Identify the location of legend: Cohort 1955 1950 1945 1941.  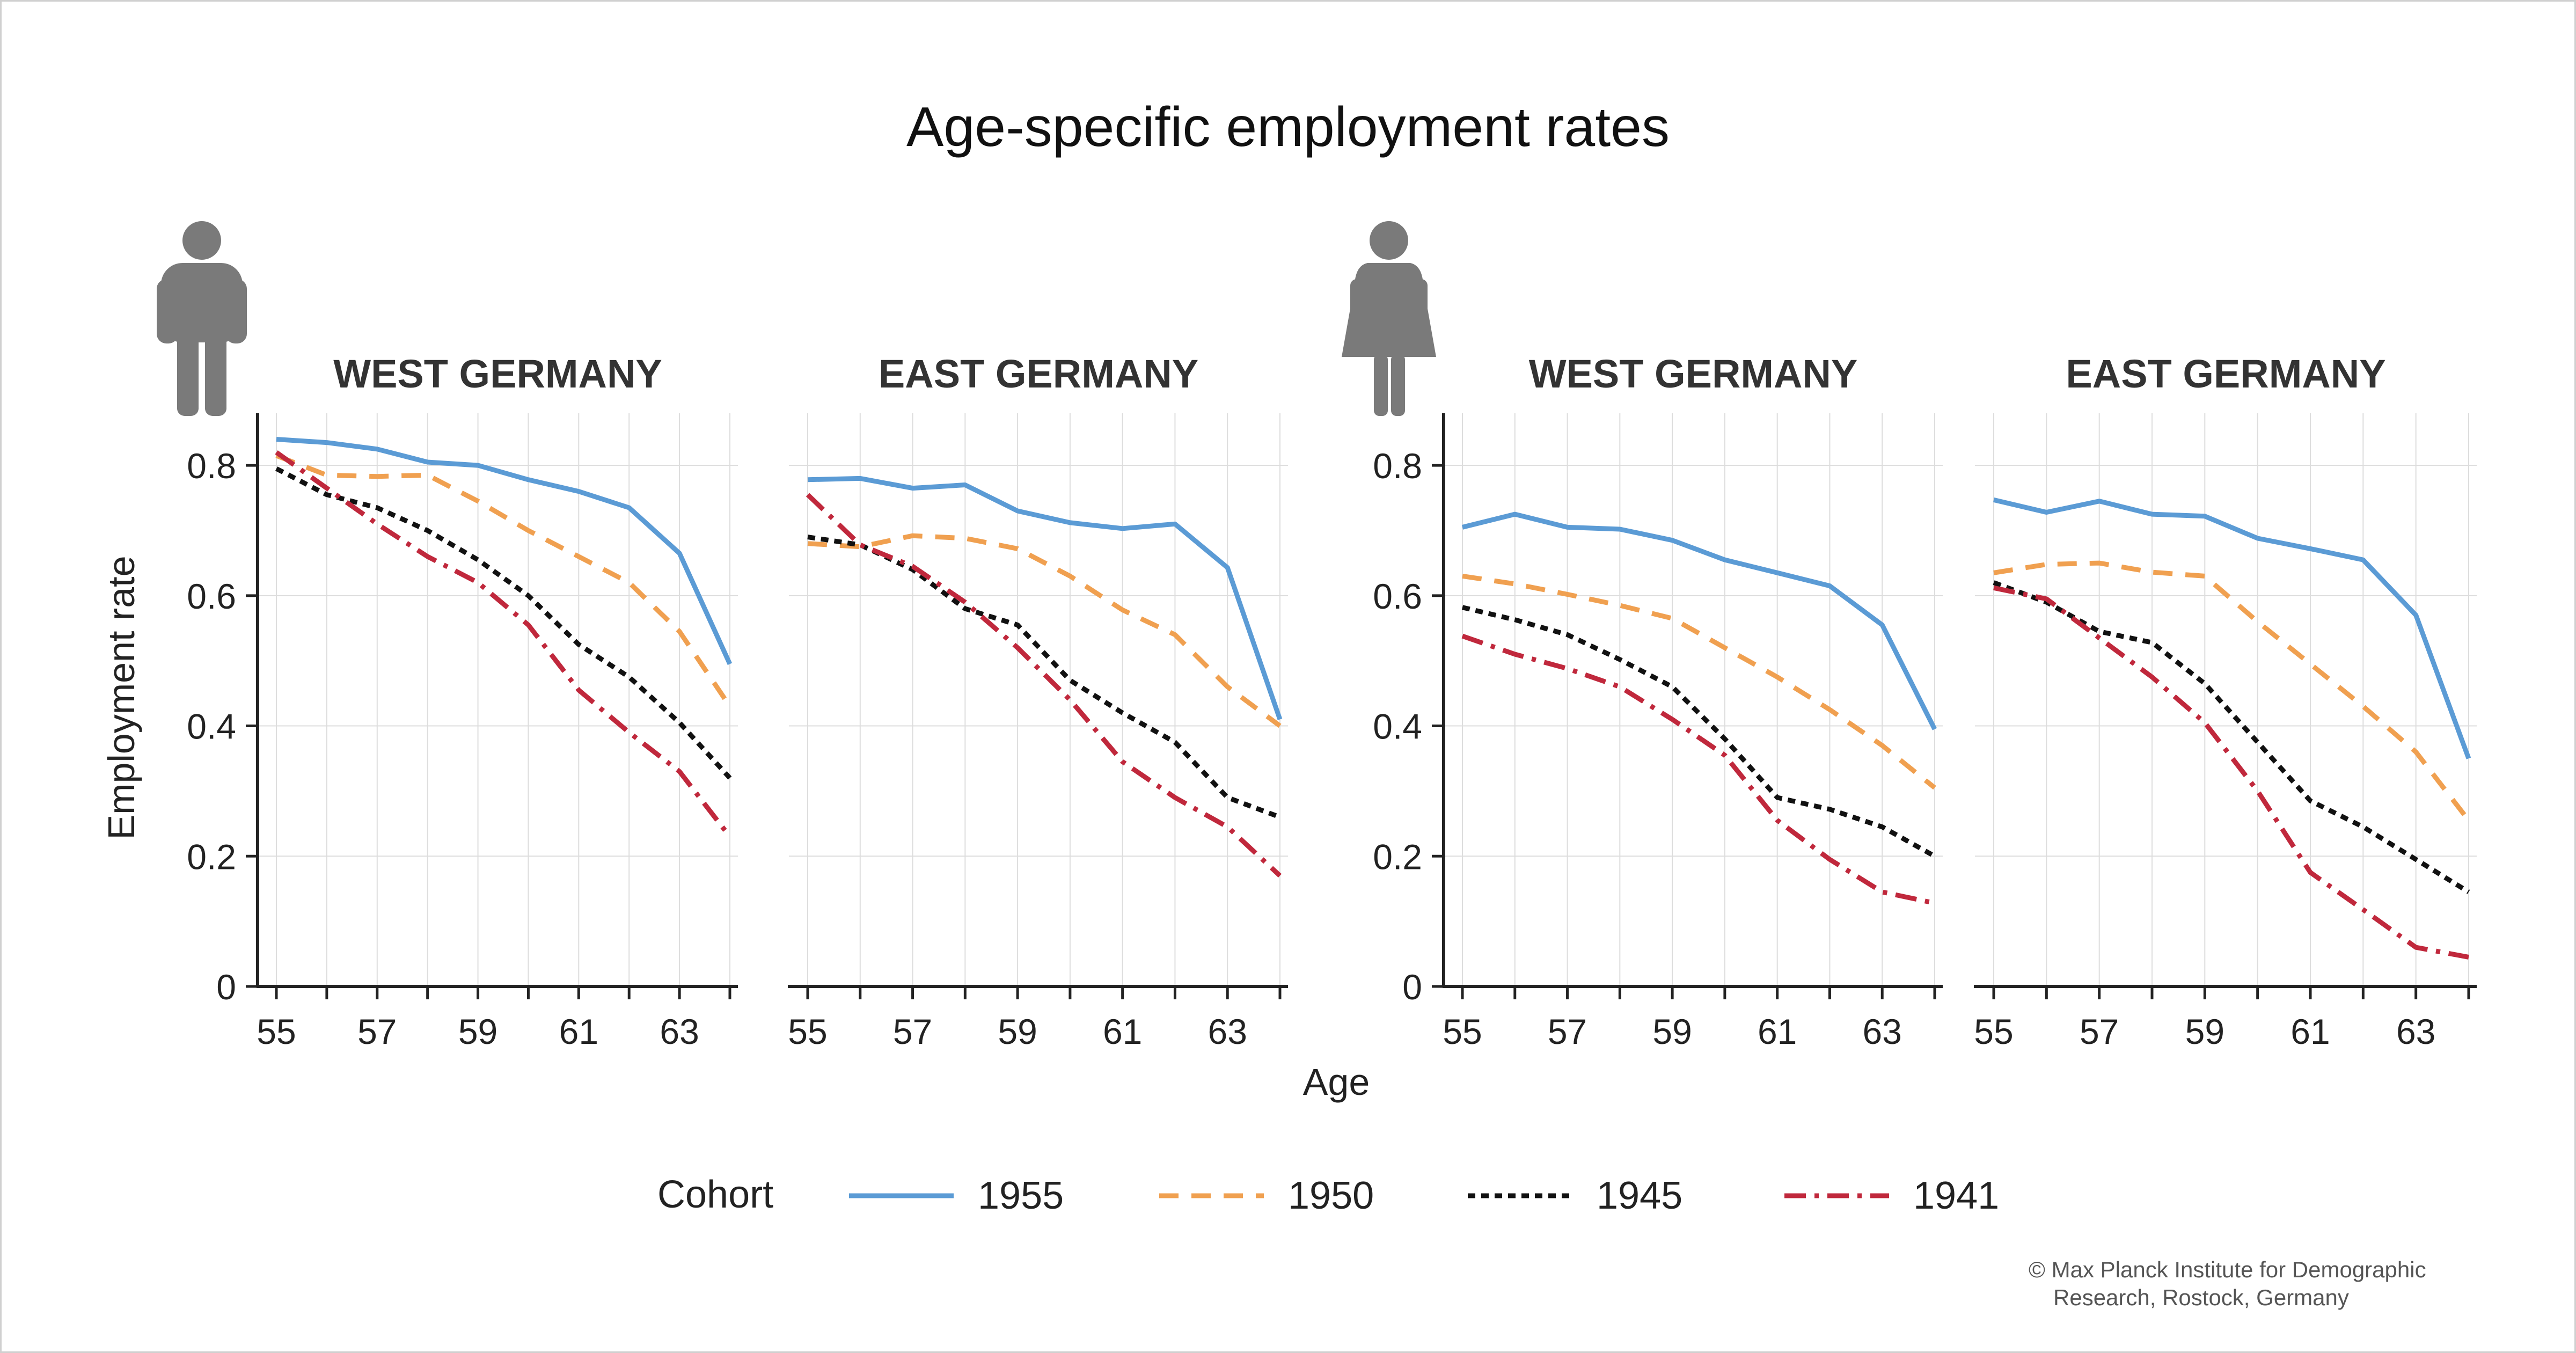
(1328, 1195).